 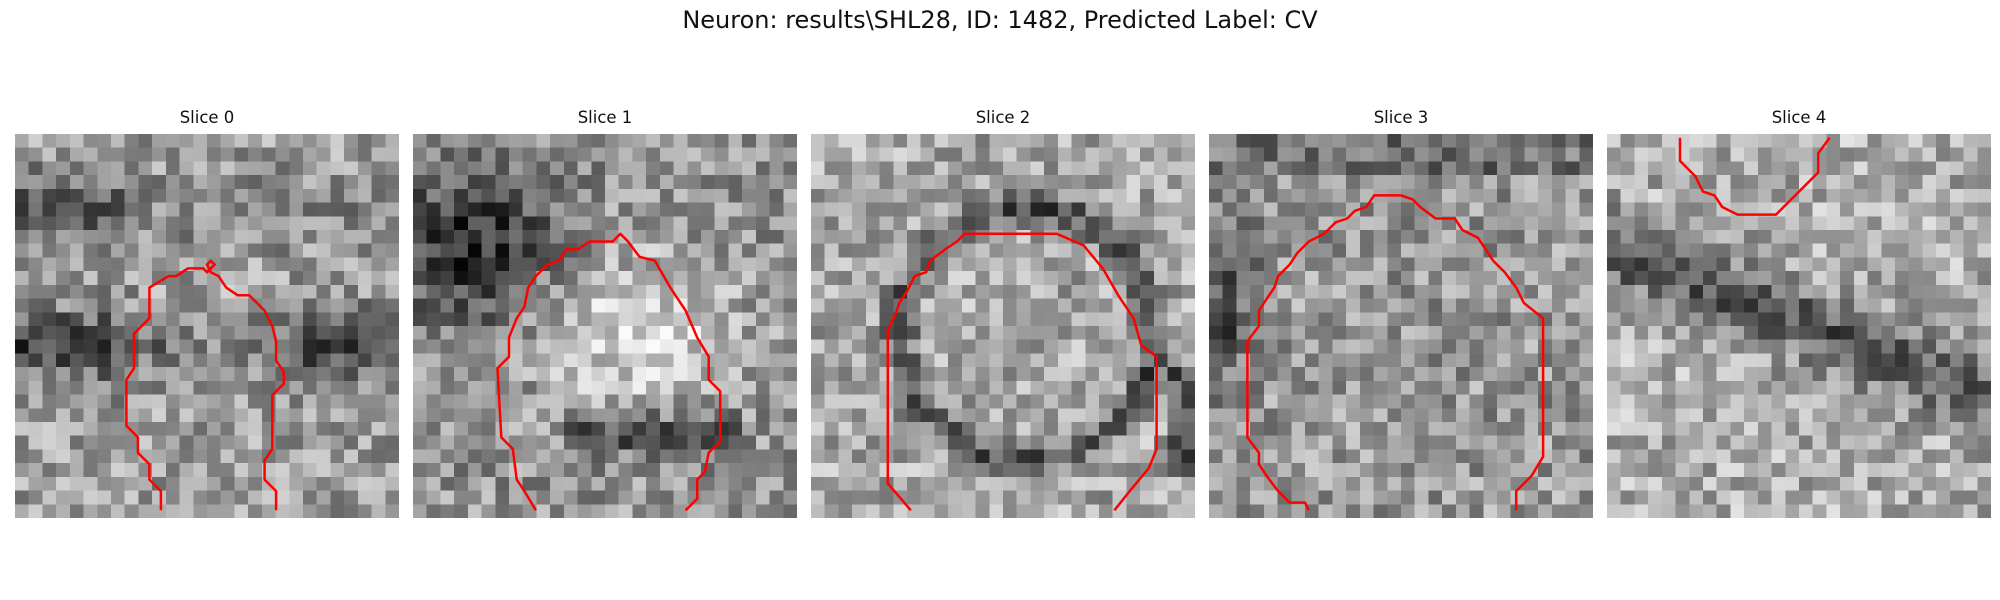 I want to click on slice-title: Slice 4, so click(x=1799, y=117).